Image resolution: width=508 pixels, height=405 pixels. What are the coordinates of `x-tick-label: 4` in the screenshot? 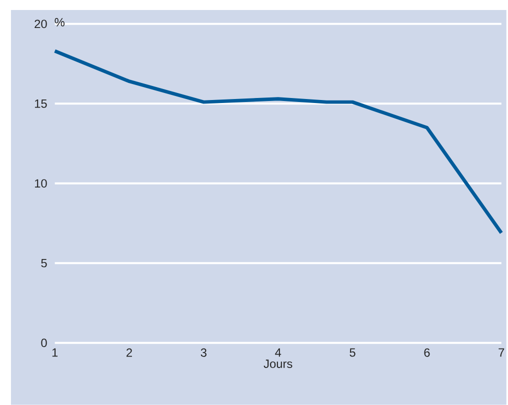 It's located at (278, 352).